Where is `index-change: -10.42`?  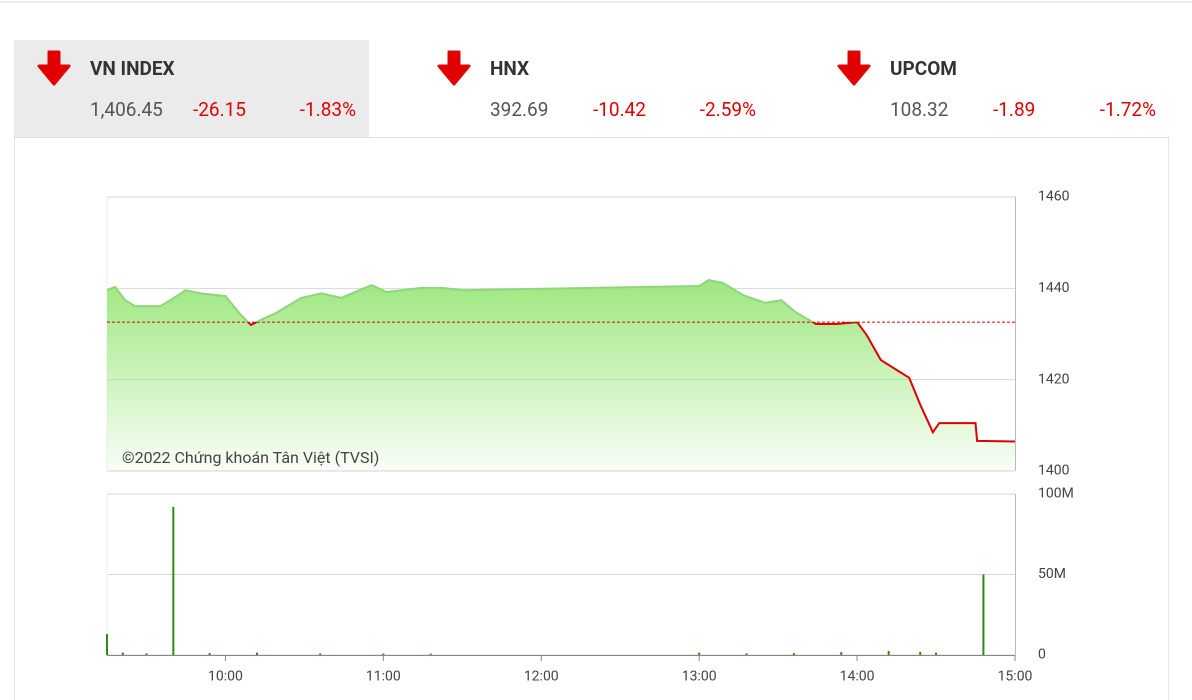 index-change: -10.42 is located at coordinates (619, 109).